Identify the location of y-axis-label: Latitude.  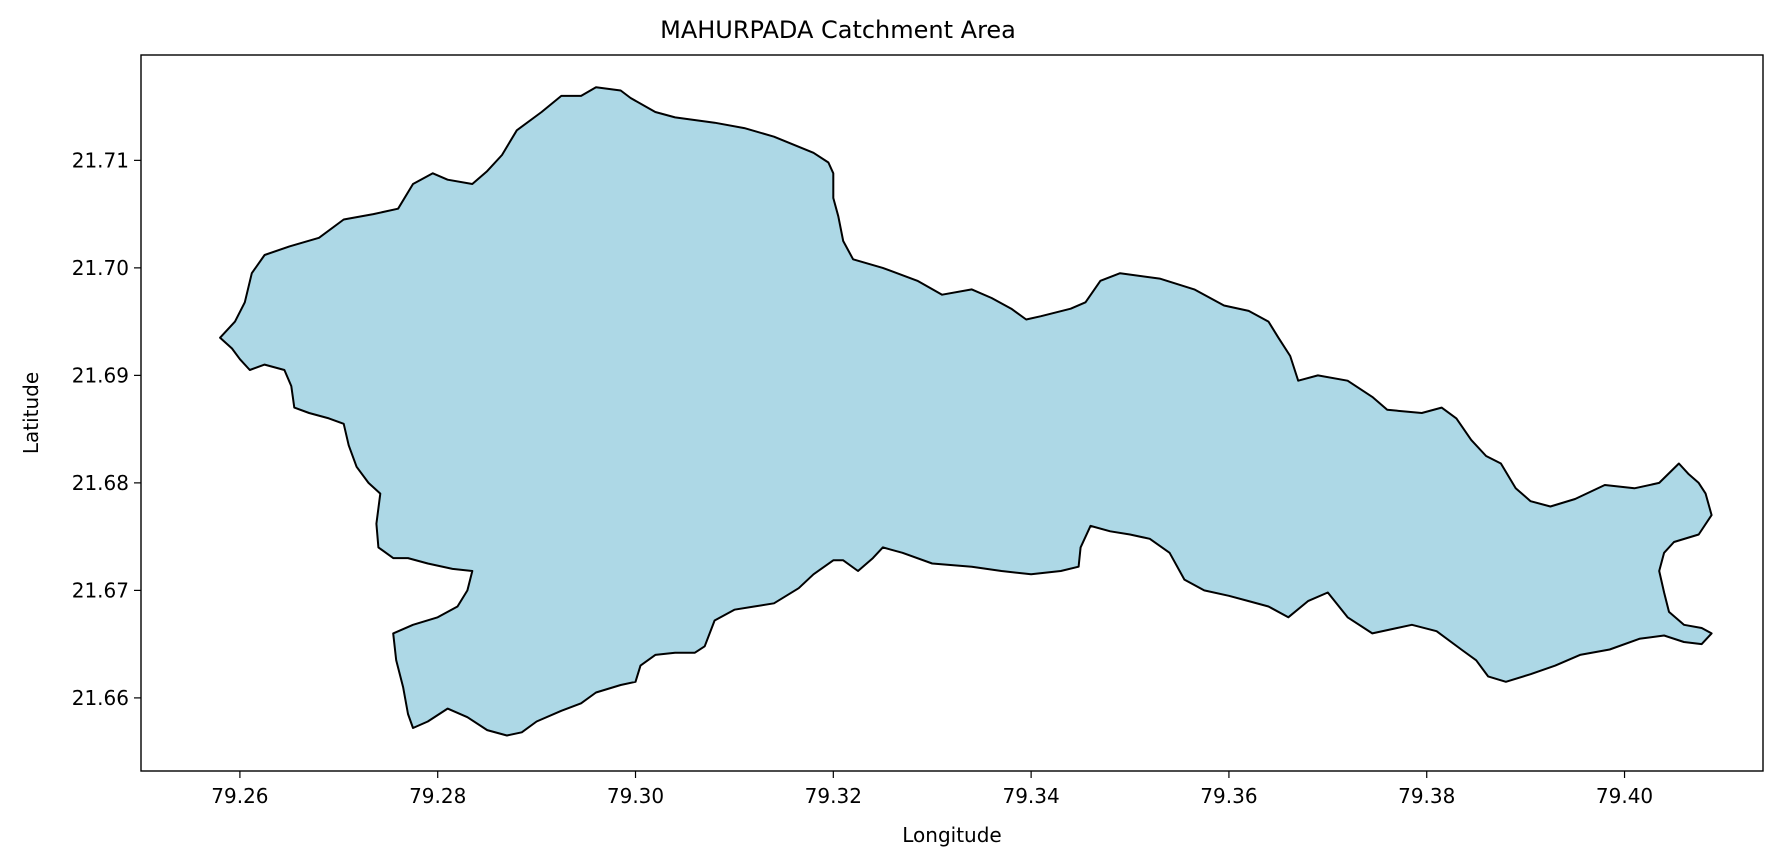
(31, 413).